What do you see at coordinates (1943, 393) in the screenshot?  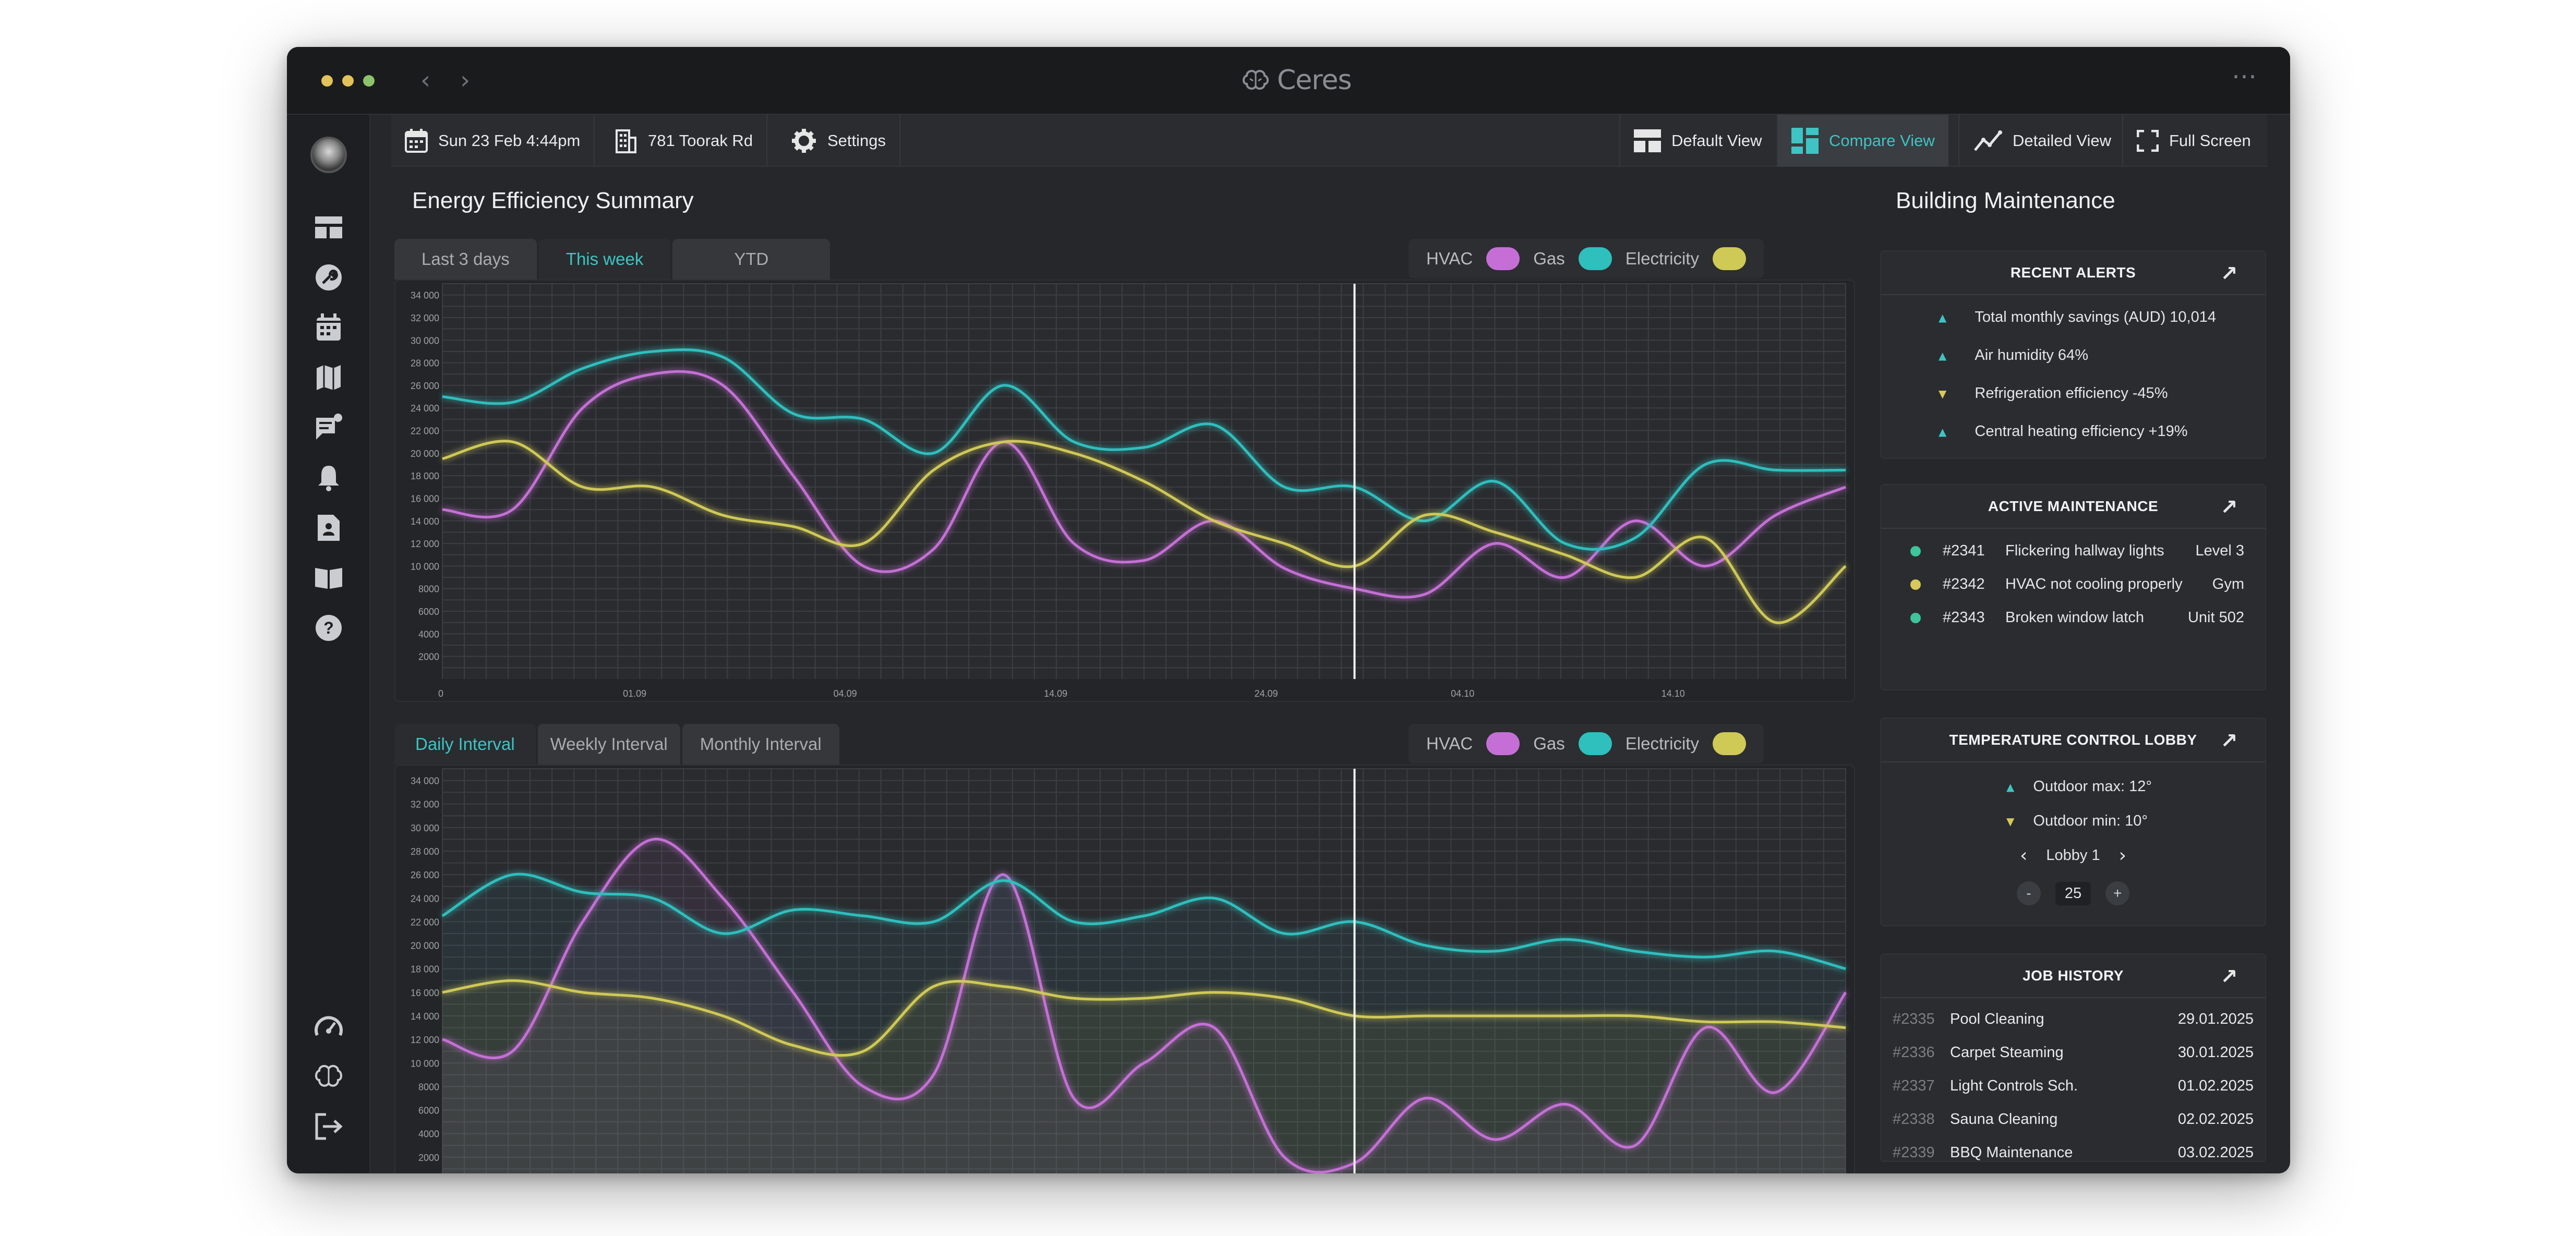 I see `down-triangle-icon: ▼` at bounding box center [1943, 393].